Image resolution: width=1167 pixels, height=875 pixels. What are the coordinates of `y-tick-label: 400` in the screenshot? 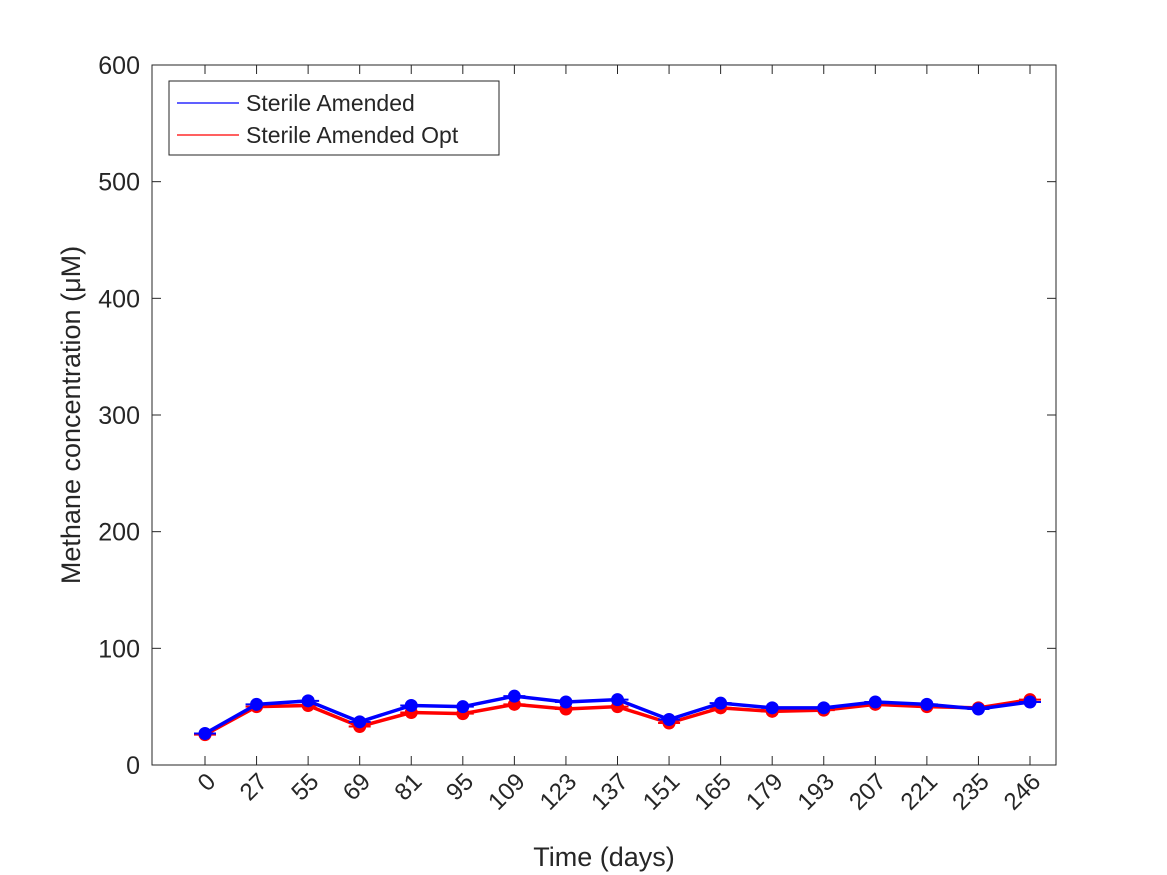 It's located at (119, 299).